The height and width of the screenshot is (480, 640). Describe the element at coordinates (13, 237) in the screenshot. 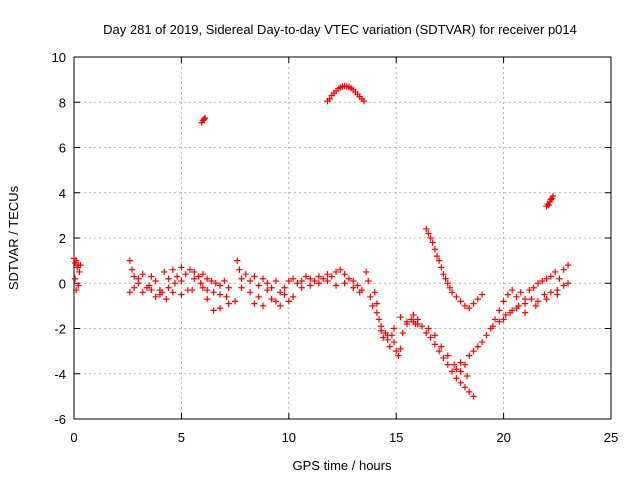

I see `y-axis-label: SDTVAR / TECUs` at that location.